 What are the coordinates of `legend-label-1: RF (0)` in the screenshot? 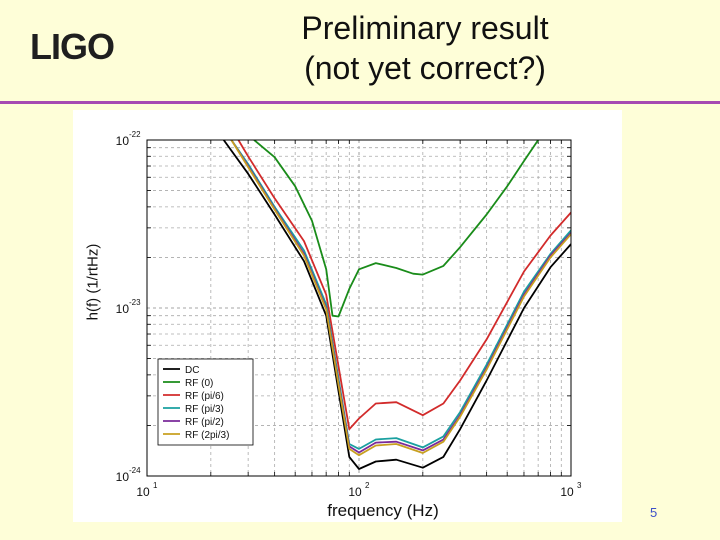 It's located at (199, 383).